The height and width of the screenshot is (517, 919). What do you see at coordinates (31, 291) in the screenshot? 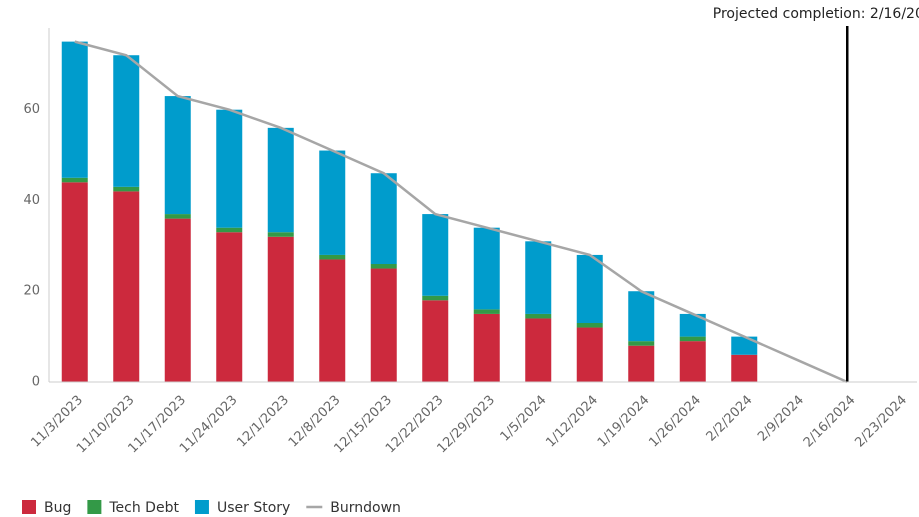
I see `y-tick-label: 20` at bounding box center [31, 291].